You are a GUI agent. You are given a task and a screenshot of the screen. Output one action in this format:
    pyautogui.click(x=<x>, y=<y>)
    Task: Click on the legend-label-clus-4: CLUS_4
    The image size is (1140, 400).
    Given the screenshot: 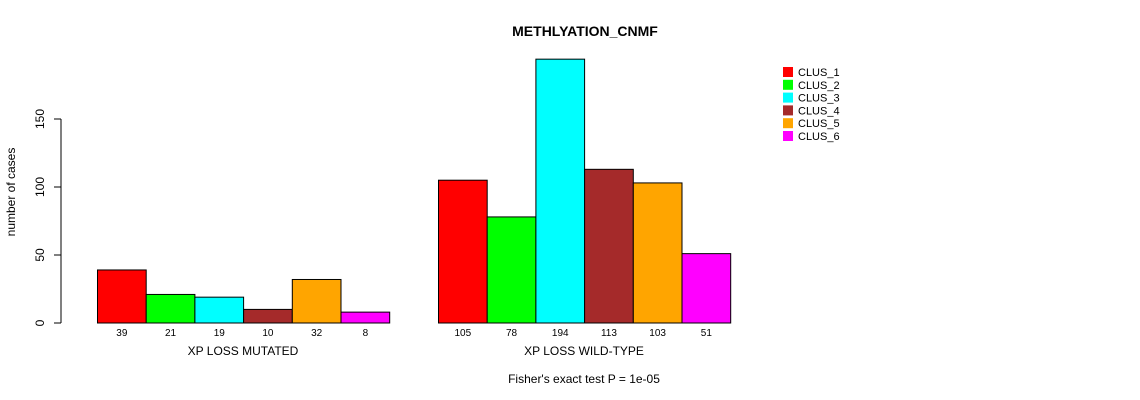 What is the action you would take?
    pyautogui.click(x=819, y=111)
    